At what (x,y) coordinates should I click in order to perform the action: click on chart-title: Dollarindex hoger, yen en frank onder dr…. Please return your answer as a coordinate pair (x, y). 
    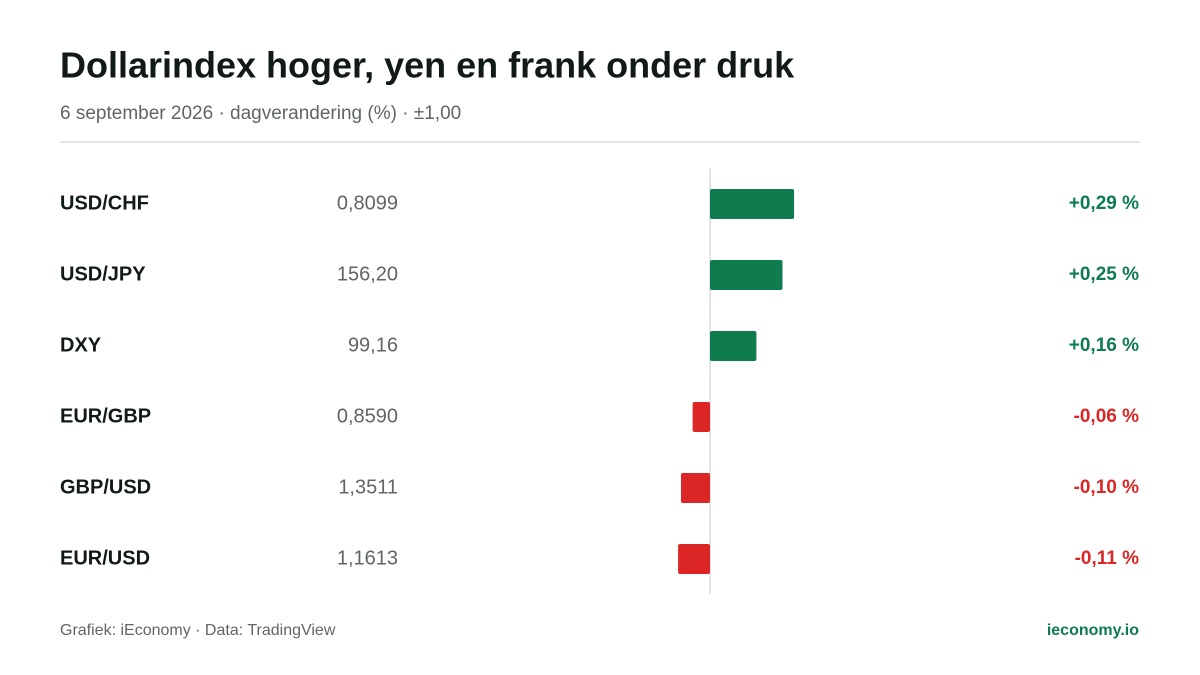
    Looking at the image, I should click on (427, 65).